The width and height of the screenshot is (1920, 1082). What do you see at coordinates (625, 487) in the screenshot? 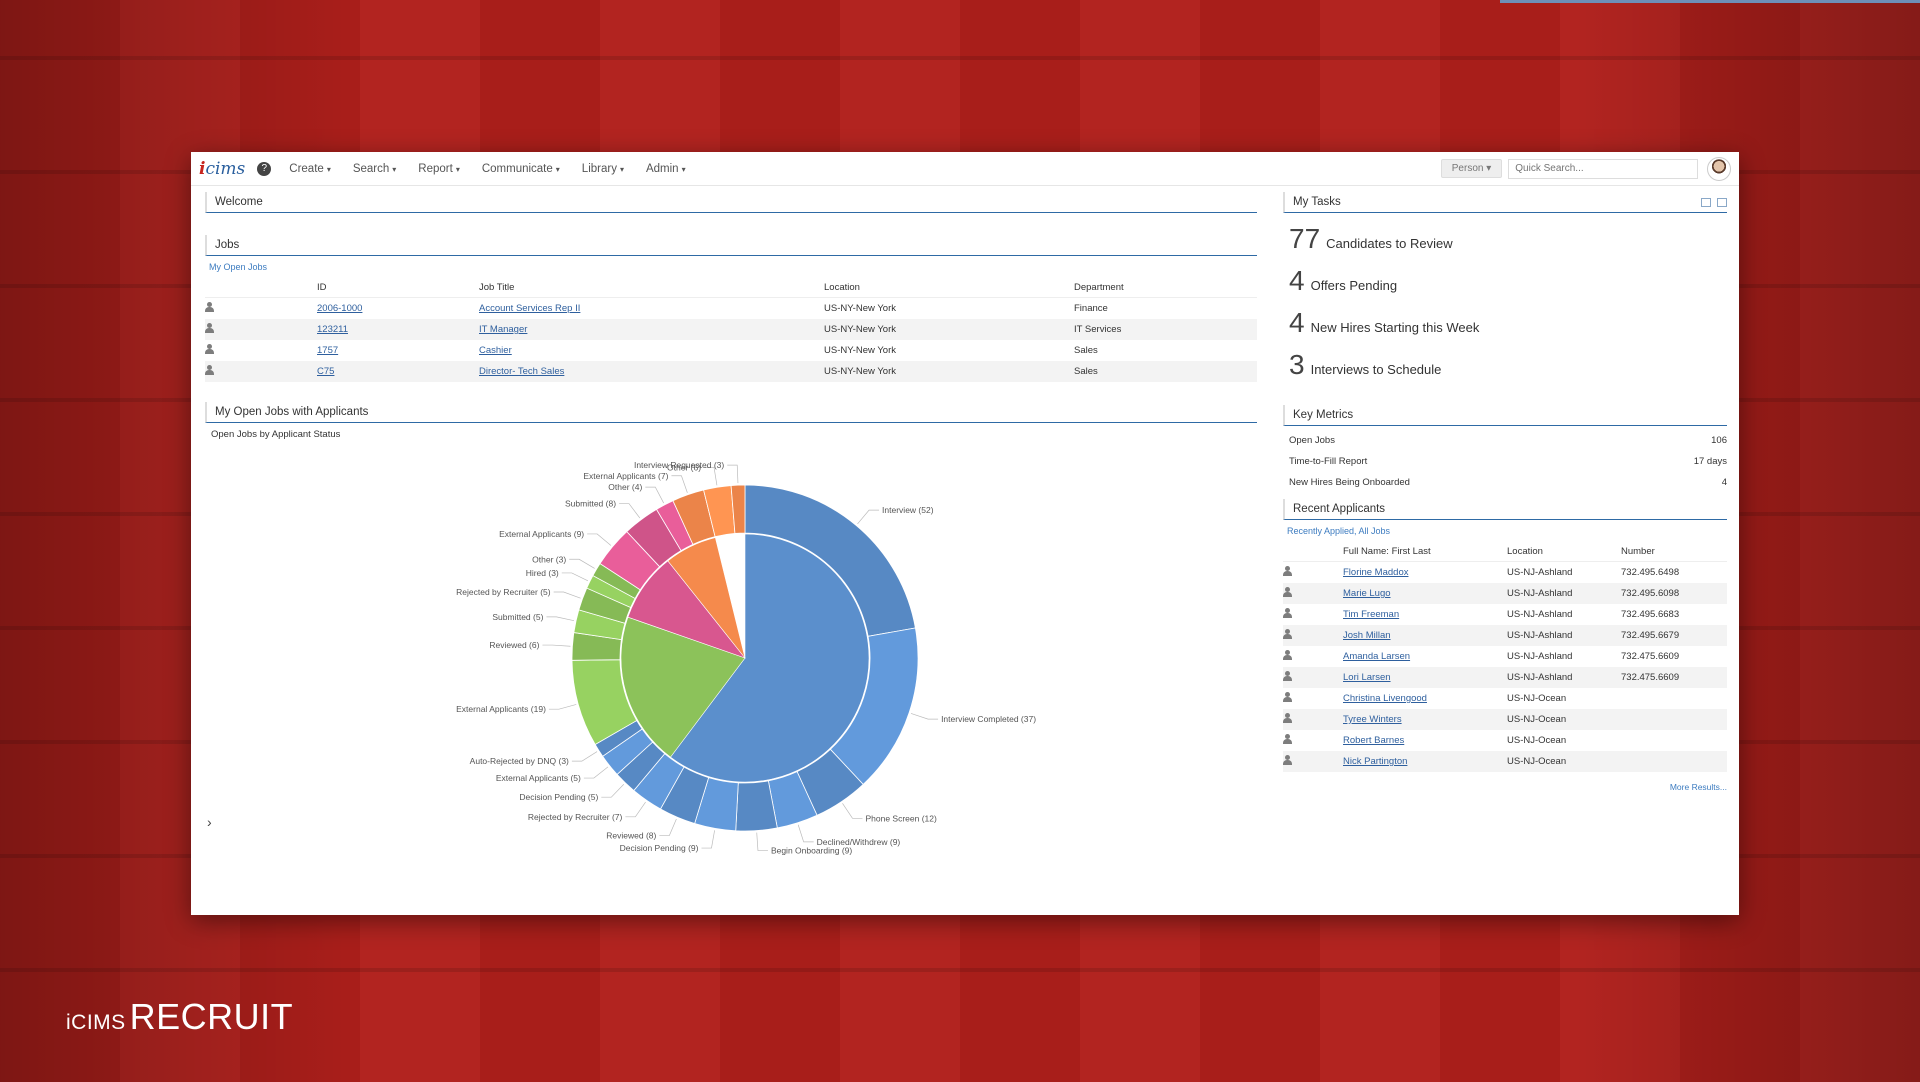
I see `pie-slice-label: Other (4)` at bounding box center [625, 487].